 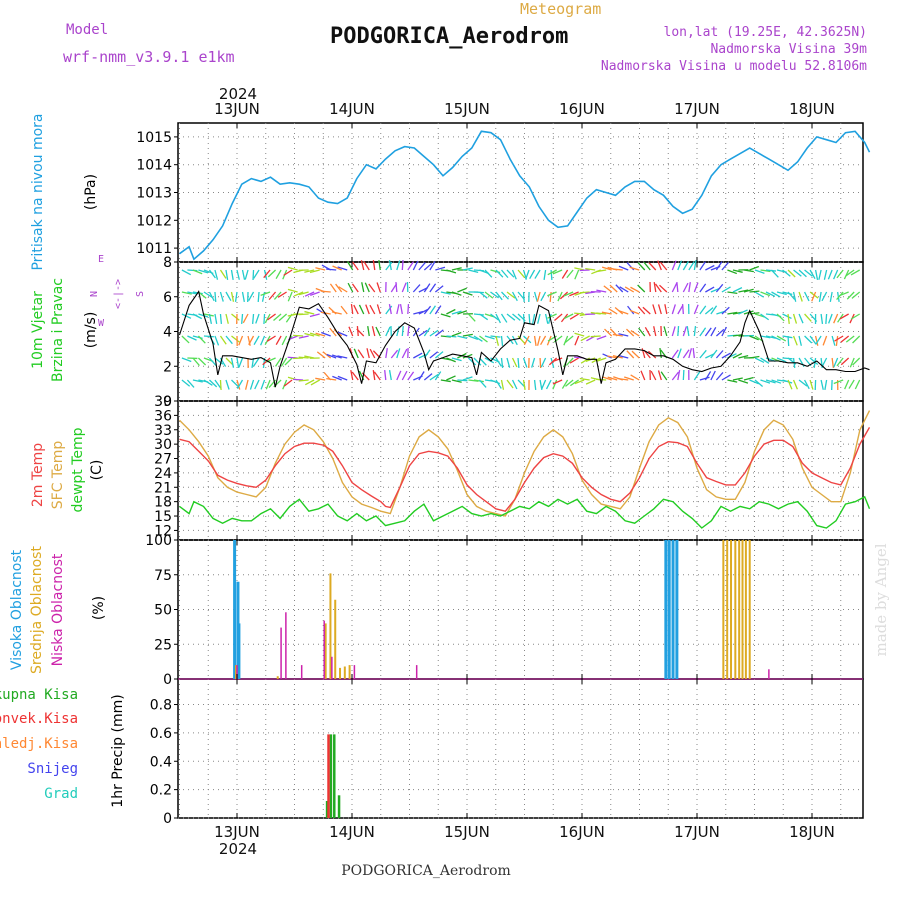 What do you see at coordinates (167, 263) in the screenshot?
I see `y-tick-label: 8` at bounding box center [167, 263].